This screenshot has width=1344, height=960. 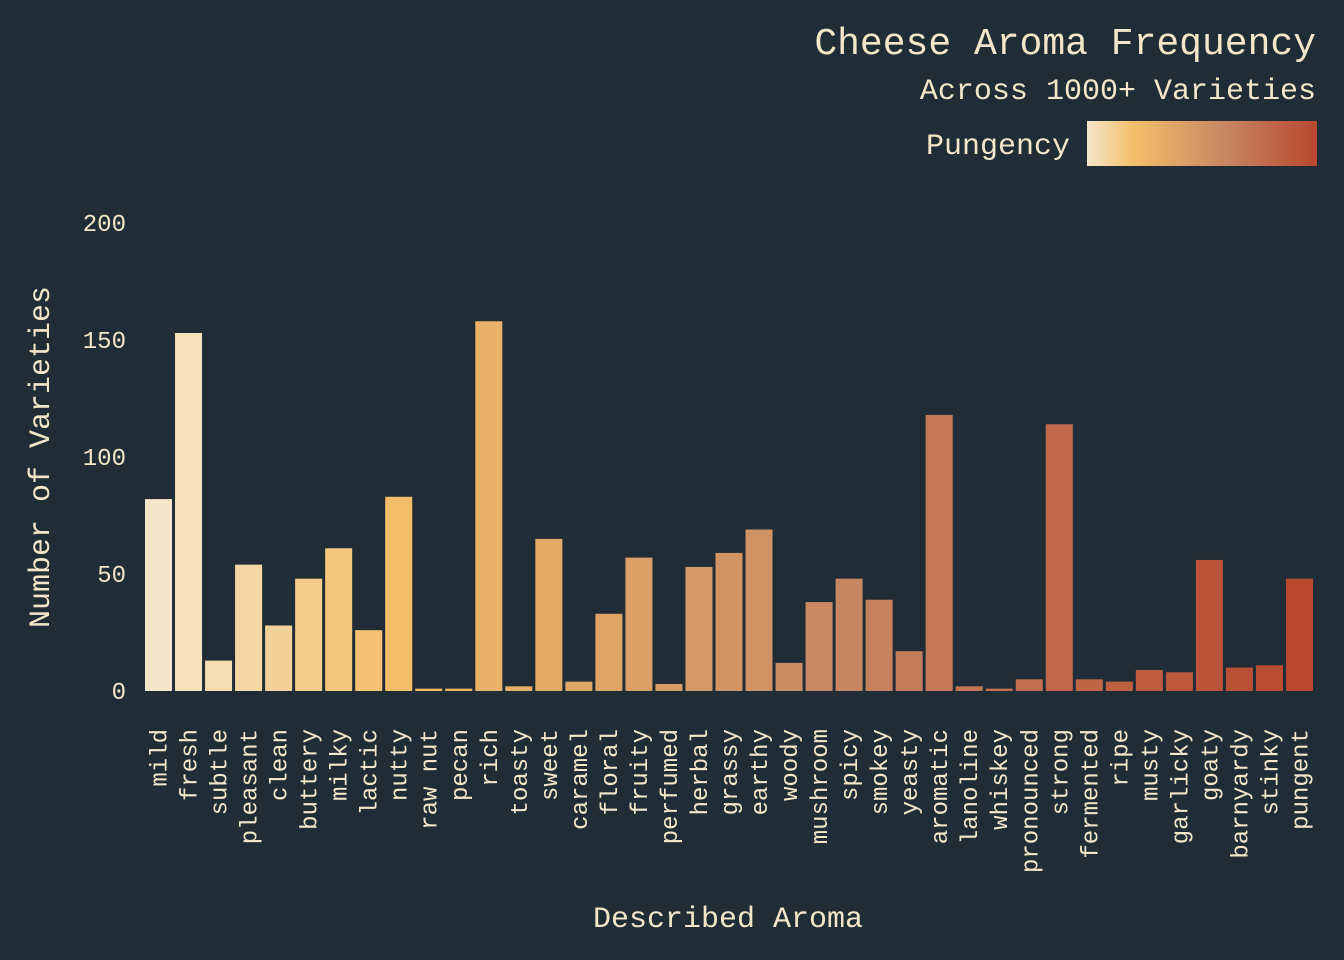 What do you see at coordinates (1269, 678) in the screenshot?
I see `bar-stinky` at bounding box center [1269, 678].